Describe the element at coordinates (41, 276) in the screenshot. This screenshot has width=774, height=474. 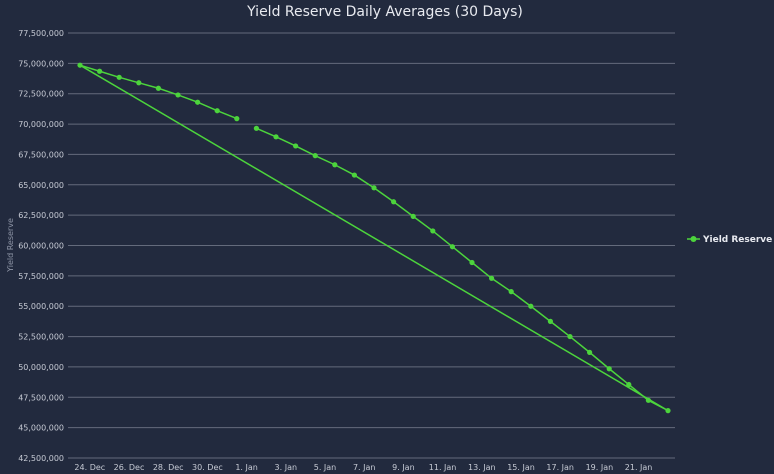
I see `y-tick-label: 57,500,000` at that location.